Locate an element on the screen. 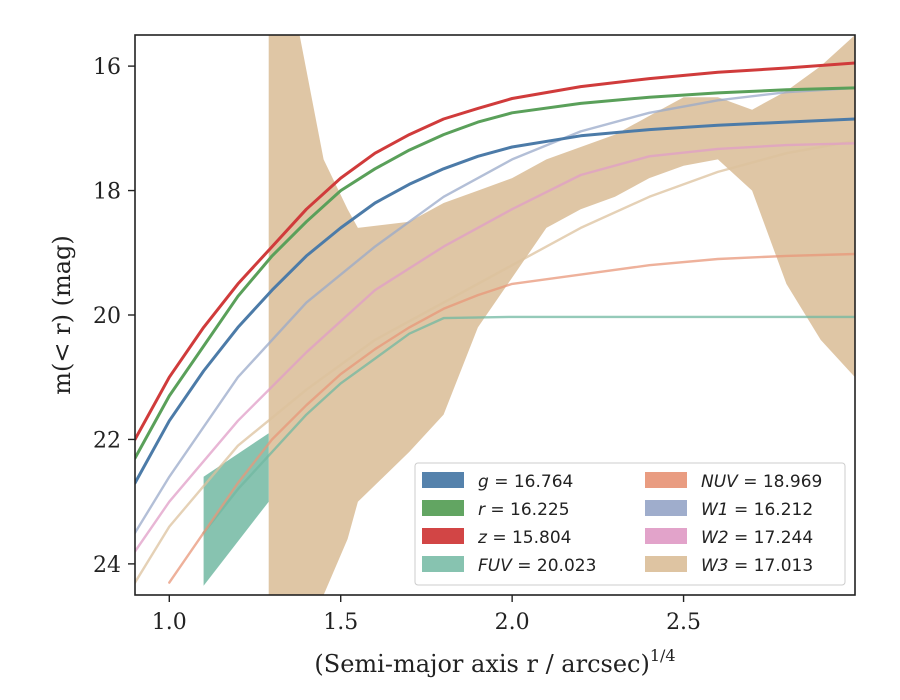 Image resolution: width=900 pixels, height=700 pixels. legend-swatch-nuv is located at coordinates (666, 480).